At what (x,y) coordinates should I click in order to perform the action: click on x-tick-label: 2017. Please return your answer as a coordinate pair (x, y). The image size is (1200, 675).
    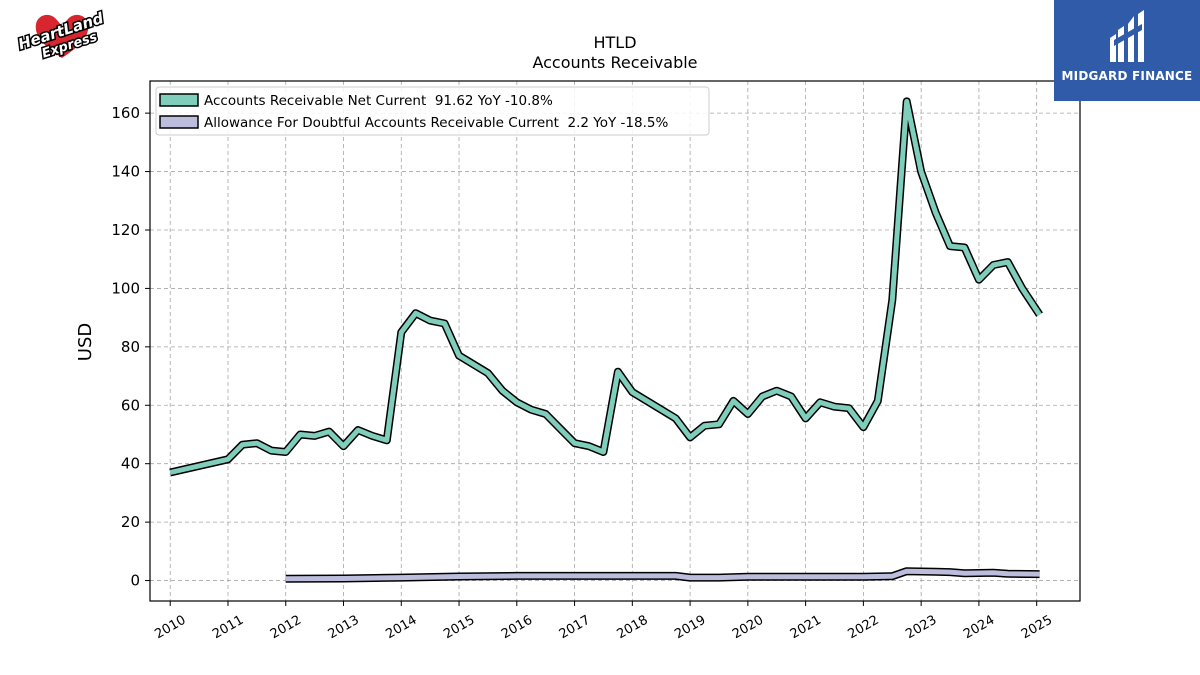
    Looking at the image, I should click on (575, 628).